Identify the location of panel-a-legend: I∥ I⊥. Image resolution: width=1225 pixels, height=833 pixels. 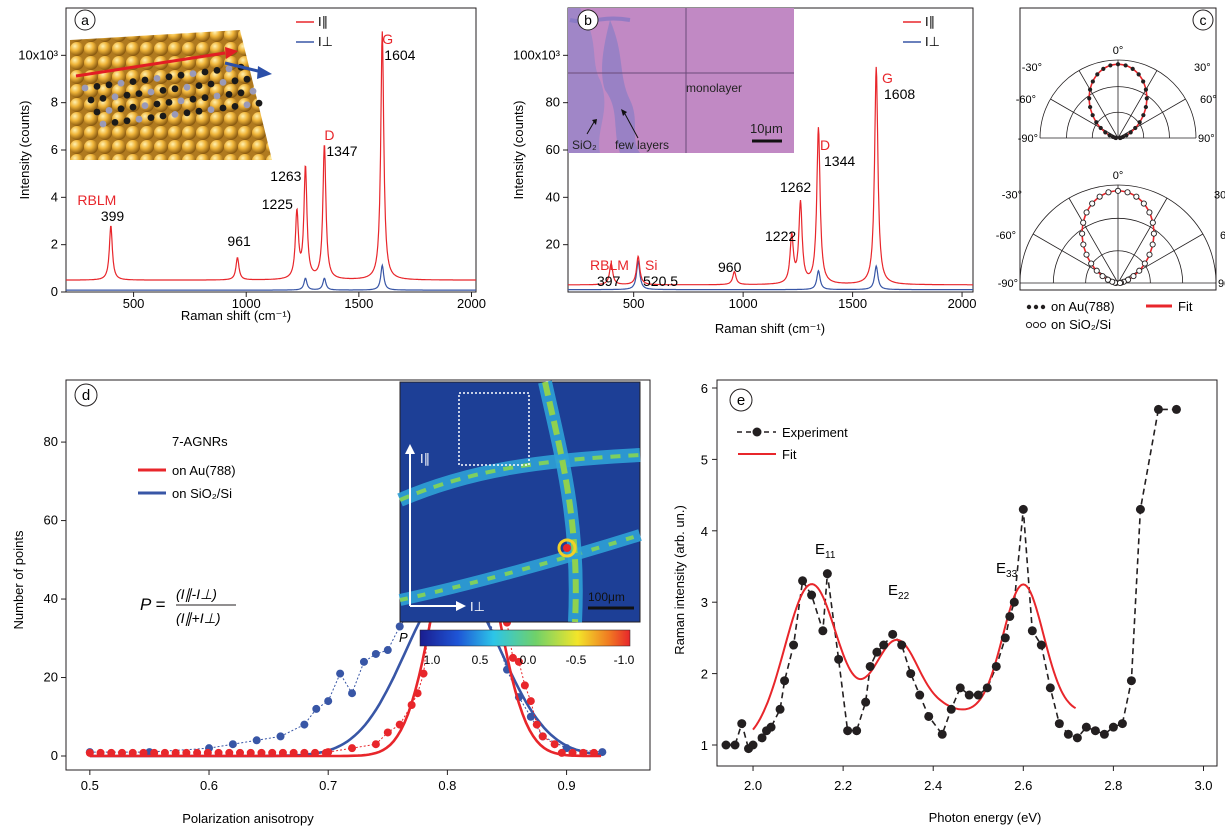
(314, 31).